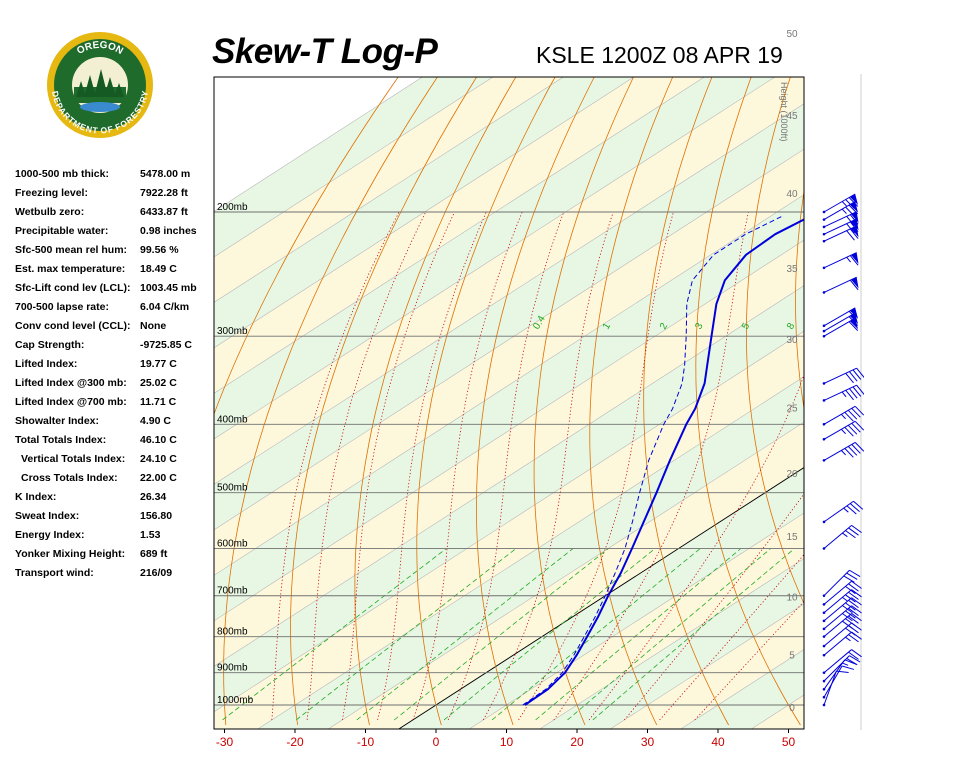  What do you see at coordinates (115, 538) in the screenshot?
I see `stat-row: Energy Index: 1.53` at bounding box center [115, 538].